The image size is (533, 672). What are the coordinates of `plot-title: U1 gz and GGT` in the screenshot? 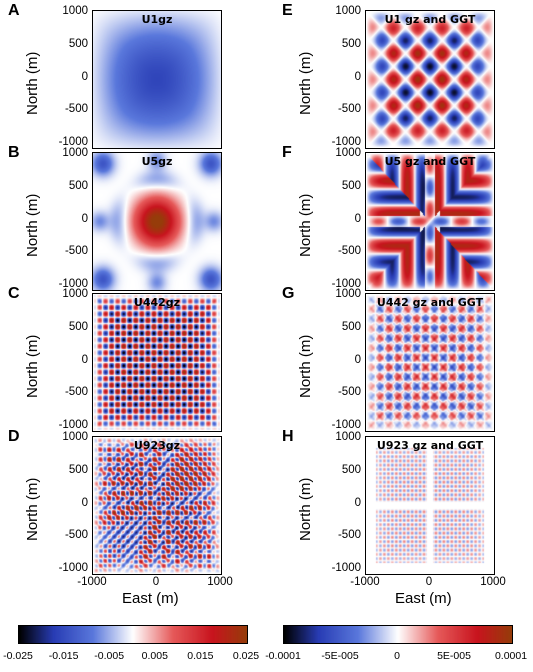 It's located at (430, 19).